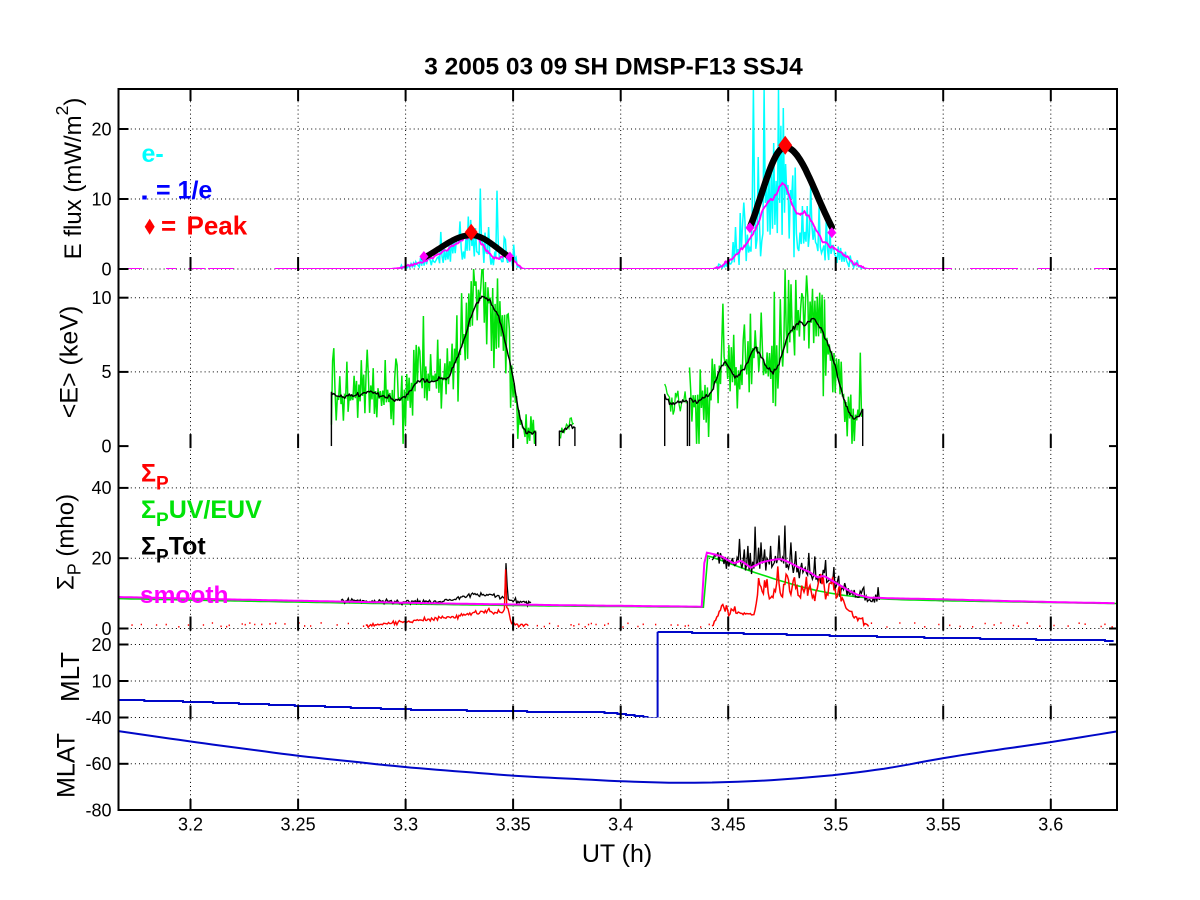  I want to click on svg-text: ΣP, so click(155, 477).